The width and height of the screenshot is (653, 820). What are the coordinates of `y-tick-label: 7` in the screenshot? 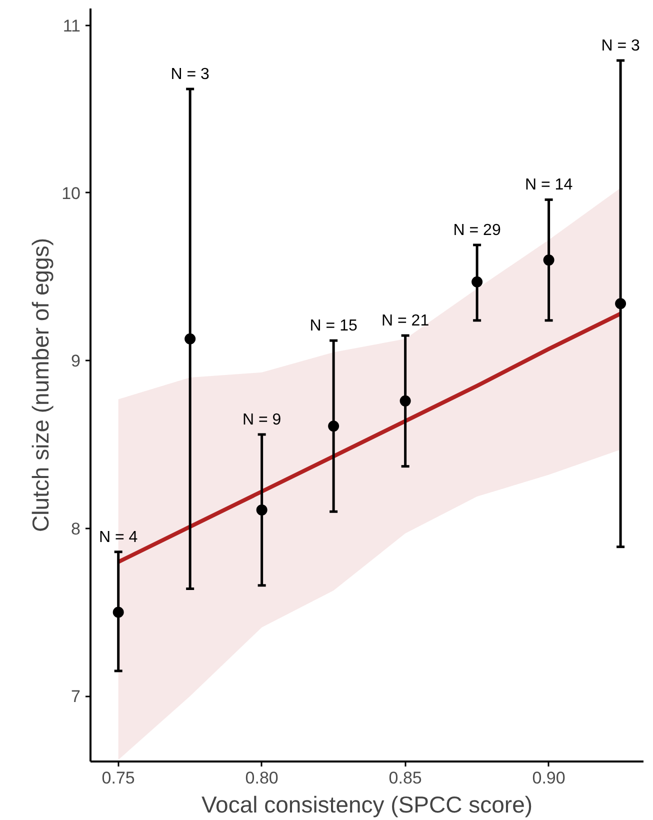 It's located at (76, 696).